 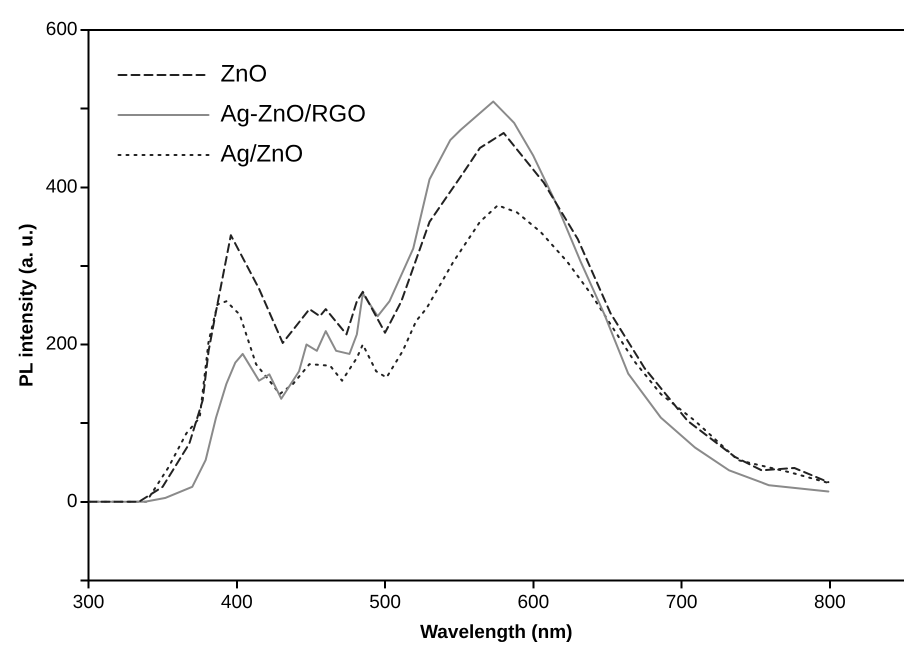 I want to click on x-tick-label: 700, so click(x=682, y=603).